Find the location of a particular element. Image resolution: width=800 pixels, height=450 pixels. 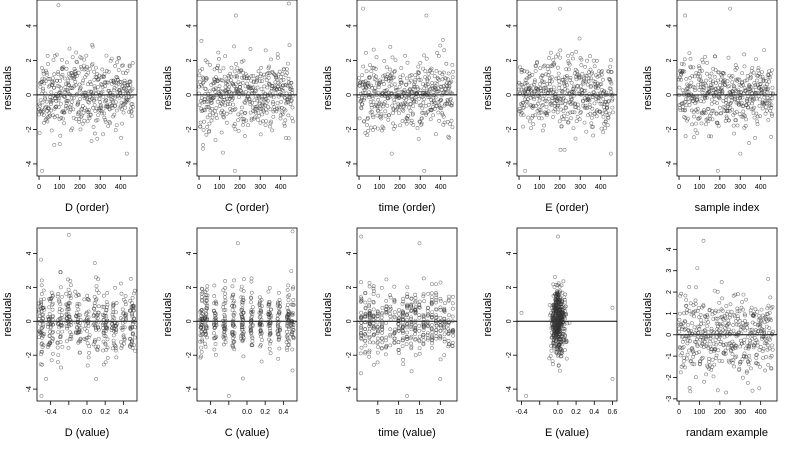

points is located at coordinates (566, 89).